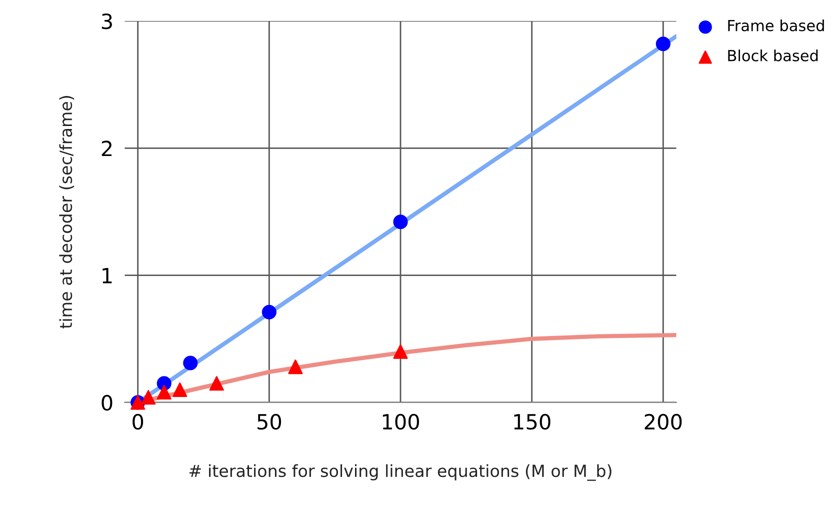 The image size is (837, 512). Describe the element at coordinates (773, 56) in the screenshot. I see `legend-label: Block based` at that location.